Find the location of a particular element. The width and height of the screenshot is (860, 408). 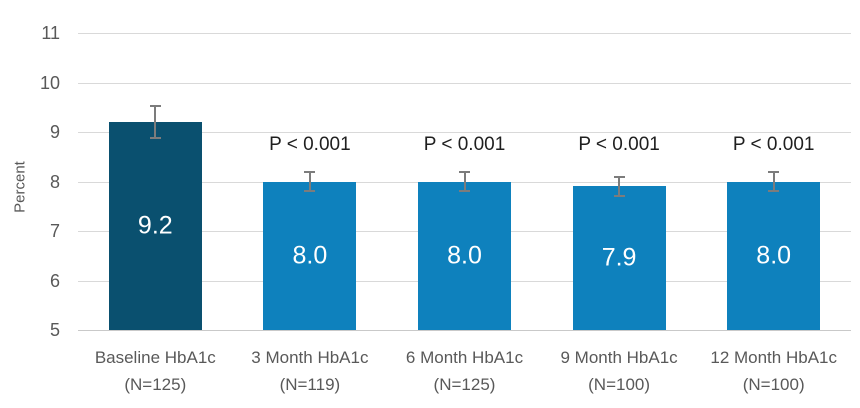

y-tick-label: 5 is located at coordinates (54, 330).